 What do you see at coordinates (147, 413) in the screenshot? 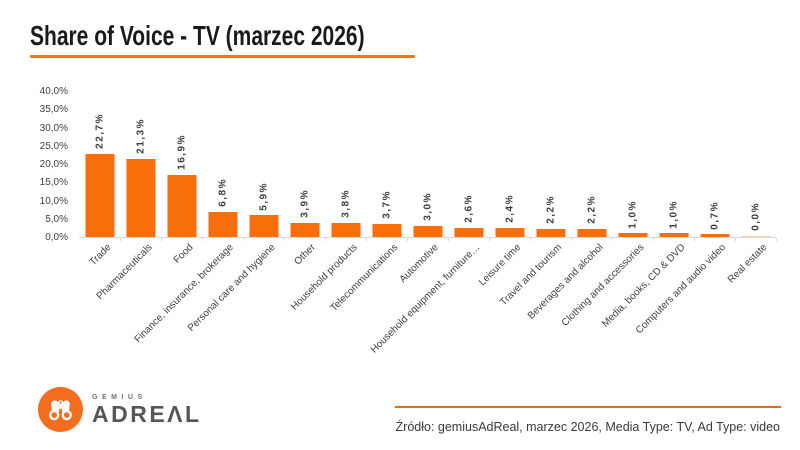
I see `logo-adreal-label: ADREΛL` at bounding box center [147, 413].